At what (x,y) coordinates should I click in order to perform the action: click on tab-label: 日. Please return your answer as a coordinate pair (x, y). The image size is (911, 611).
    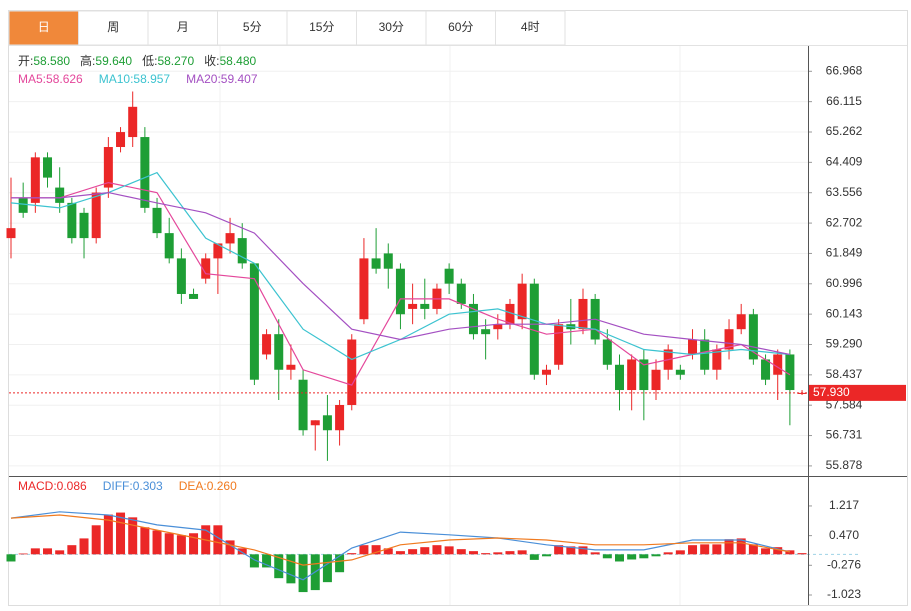
    Looking at the image, I should click on (44, 27).